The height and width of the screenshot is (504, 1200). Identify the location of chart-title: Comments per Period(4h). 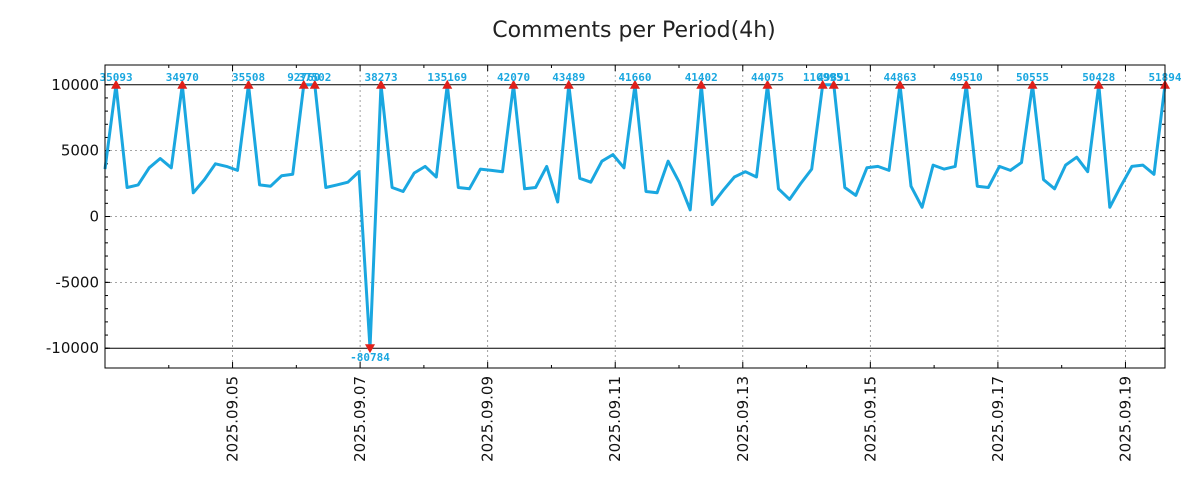
(634, 30).